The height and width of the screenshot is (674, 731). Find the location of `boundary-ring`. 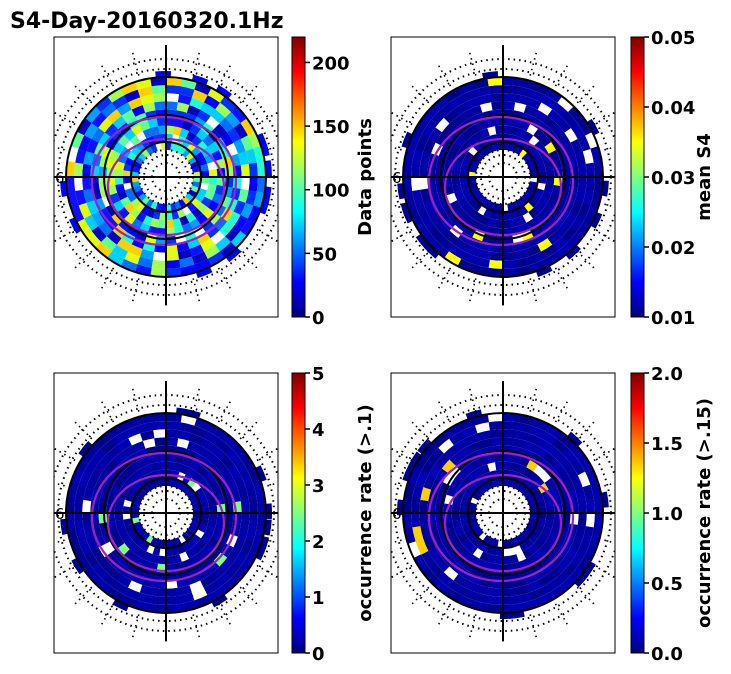

boundary-ring is located at coordinates (164, 181).